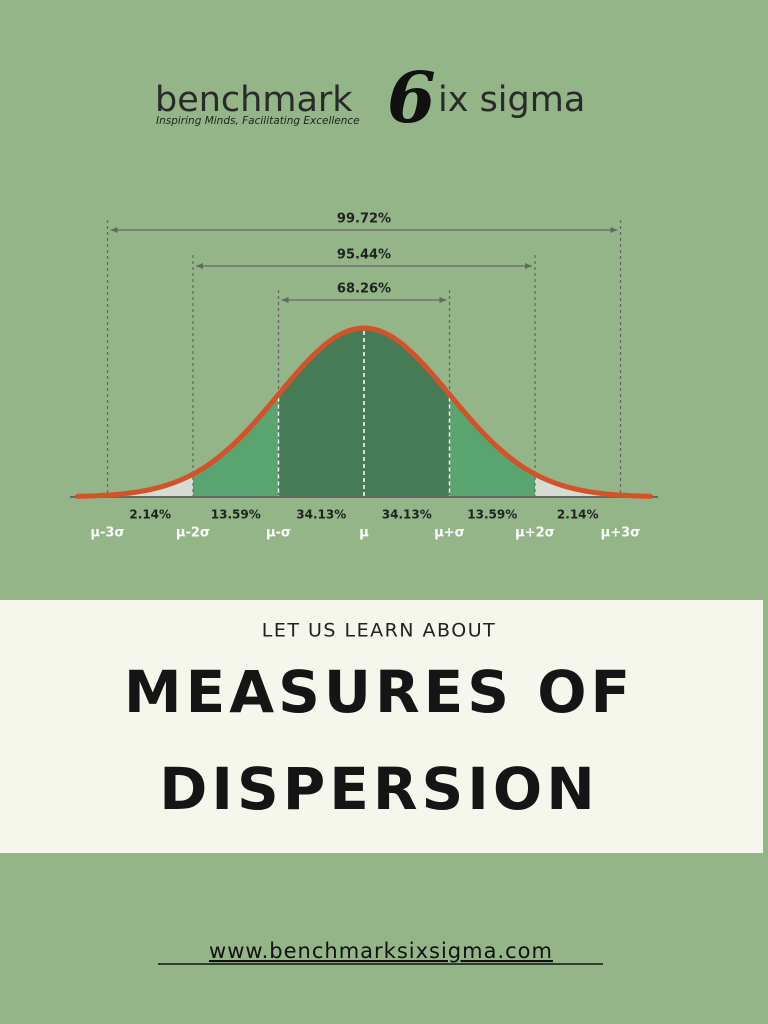 The image size is (768, 1024). I want to click on sigma-label: μ+σ, so click(449, 533).